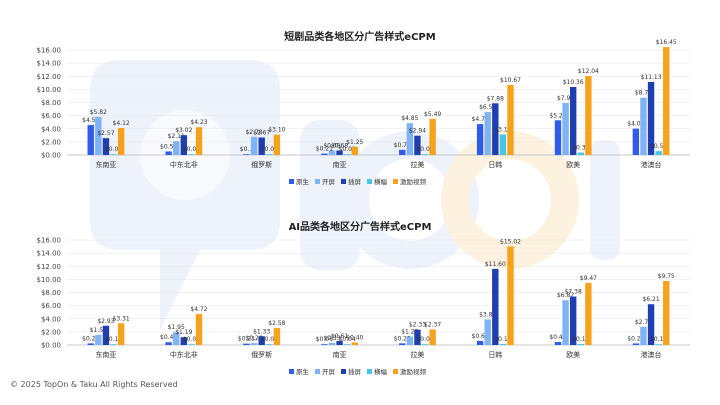  What do you see at coordinates (658, 339) in the screenshot?
I see `data-label: $0.12` at bounding box center [658, 339].